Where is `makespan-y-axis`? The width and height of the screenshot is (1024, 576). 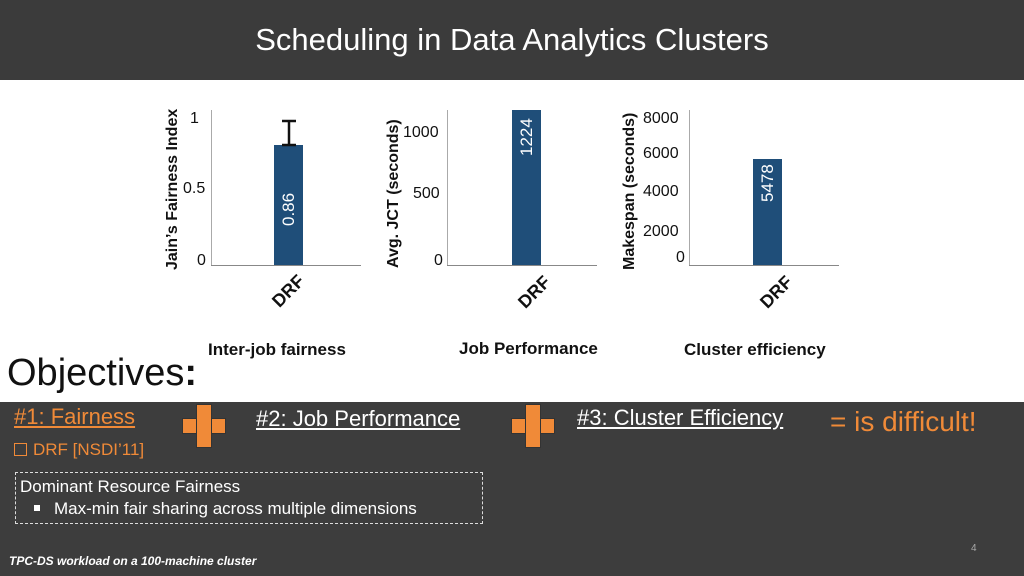 makespan-y-axis is located at coordinates (689, 187).